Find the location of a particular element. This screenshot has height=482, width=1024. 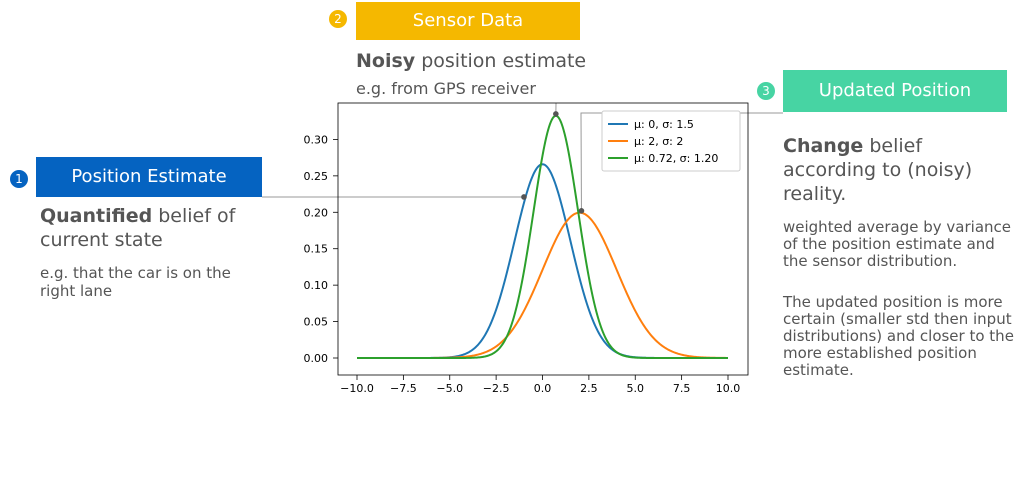

y-tick-label: 0.10 is located at coordinates (316, 285).